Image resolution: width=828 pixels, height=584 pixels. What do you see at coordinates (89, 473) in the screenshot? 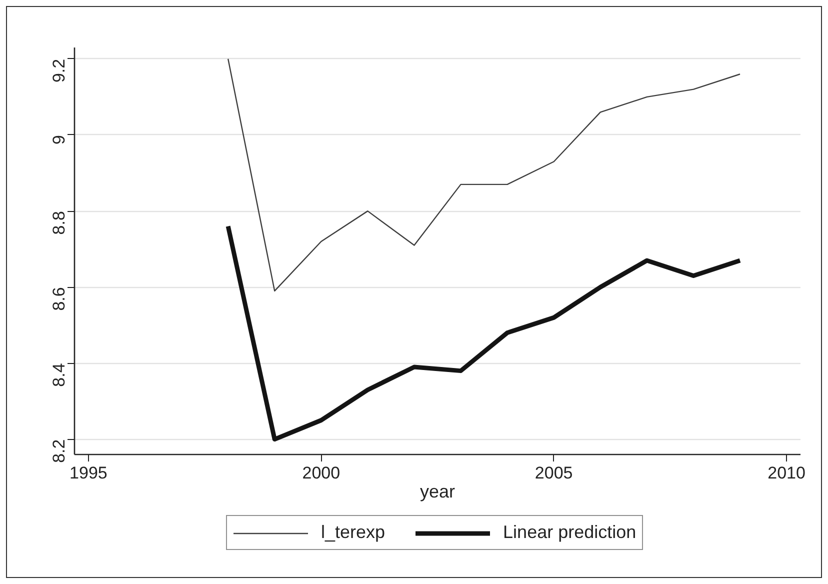
I see `x-tick-label: 1995` at bounding box center [89, 473].